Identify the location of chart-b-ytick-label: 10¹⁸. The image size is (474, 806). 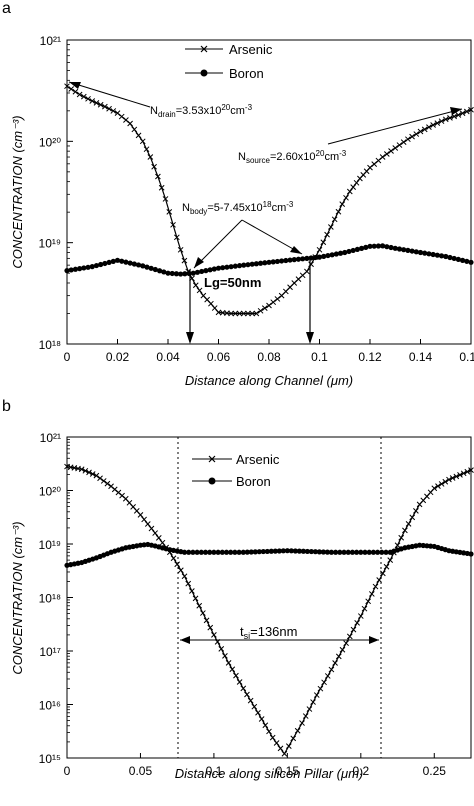
(50, 599).